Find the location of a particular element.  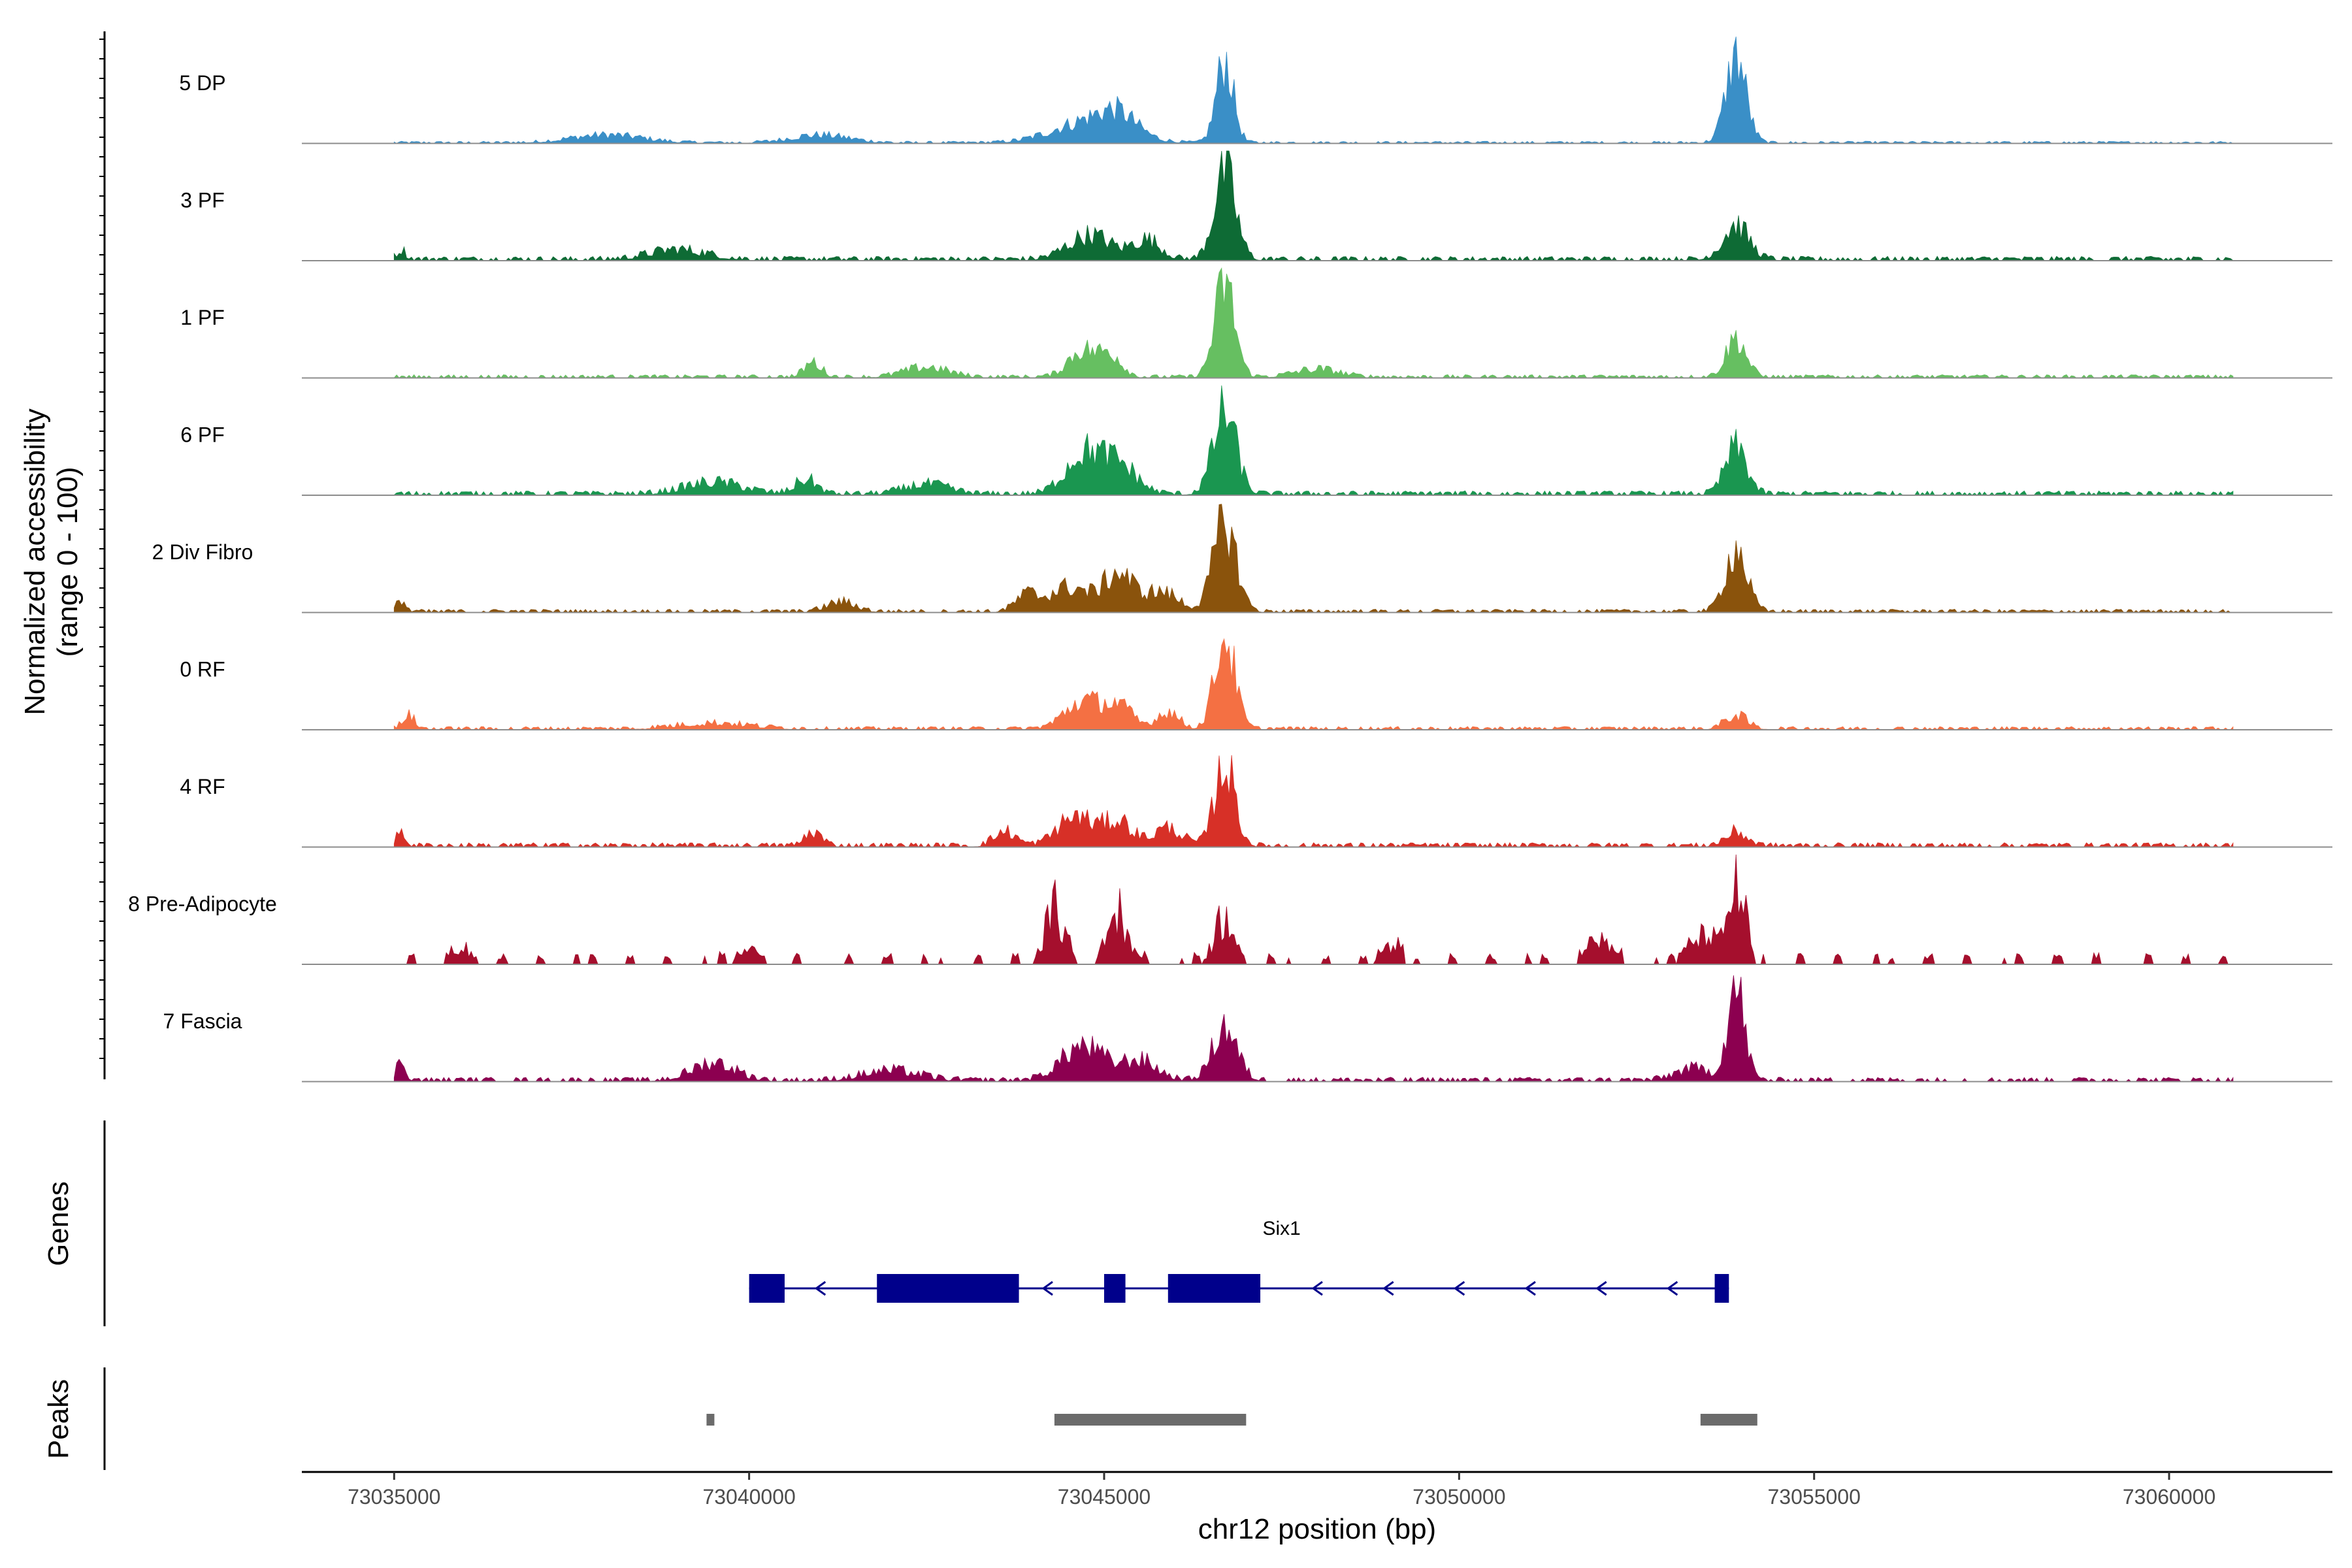

track-label: 7 Fascia is located at coordinates (202, 1021).